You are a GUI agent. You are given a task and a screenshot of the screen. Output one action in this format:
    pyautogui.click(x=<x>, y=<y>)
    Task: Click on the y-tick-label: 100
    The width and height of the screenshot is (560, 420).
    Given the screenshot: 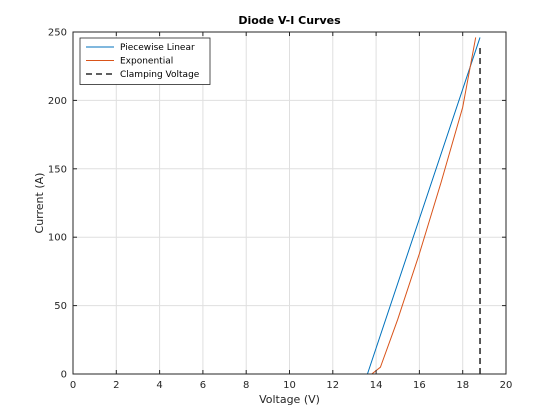 What is the action you would take?
    pyautogui.click(x=57, y=238)
    